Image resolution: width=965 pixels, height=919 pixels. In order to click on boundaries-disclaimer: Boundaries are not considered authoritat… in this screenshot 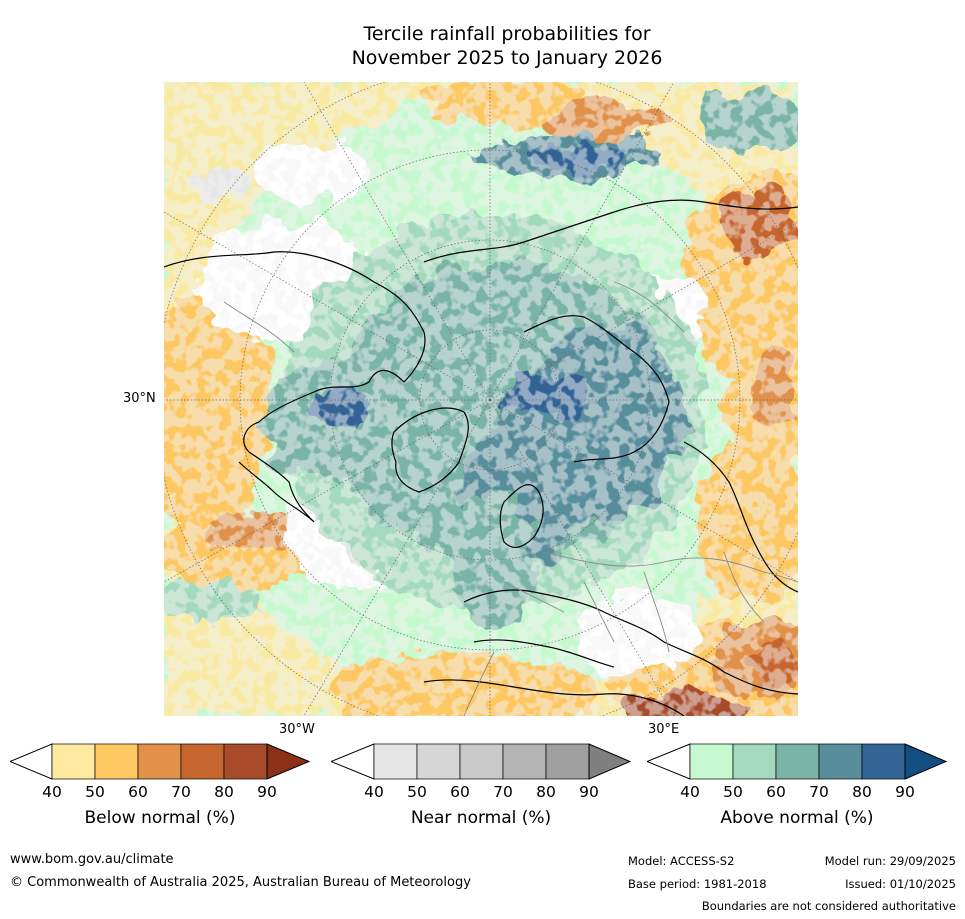, I will do `click(828, 906)`.